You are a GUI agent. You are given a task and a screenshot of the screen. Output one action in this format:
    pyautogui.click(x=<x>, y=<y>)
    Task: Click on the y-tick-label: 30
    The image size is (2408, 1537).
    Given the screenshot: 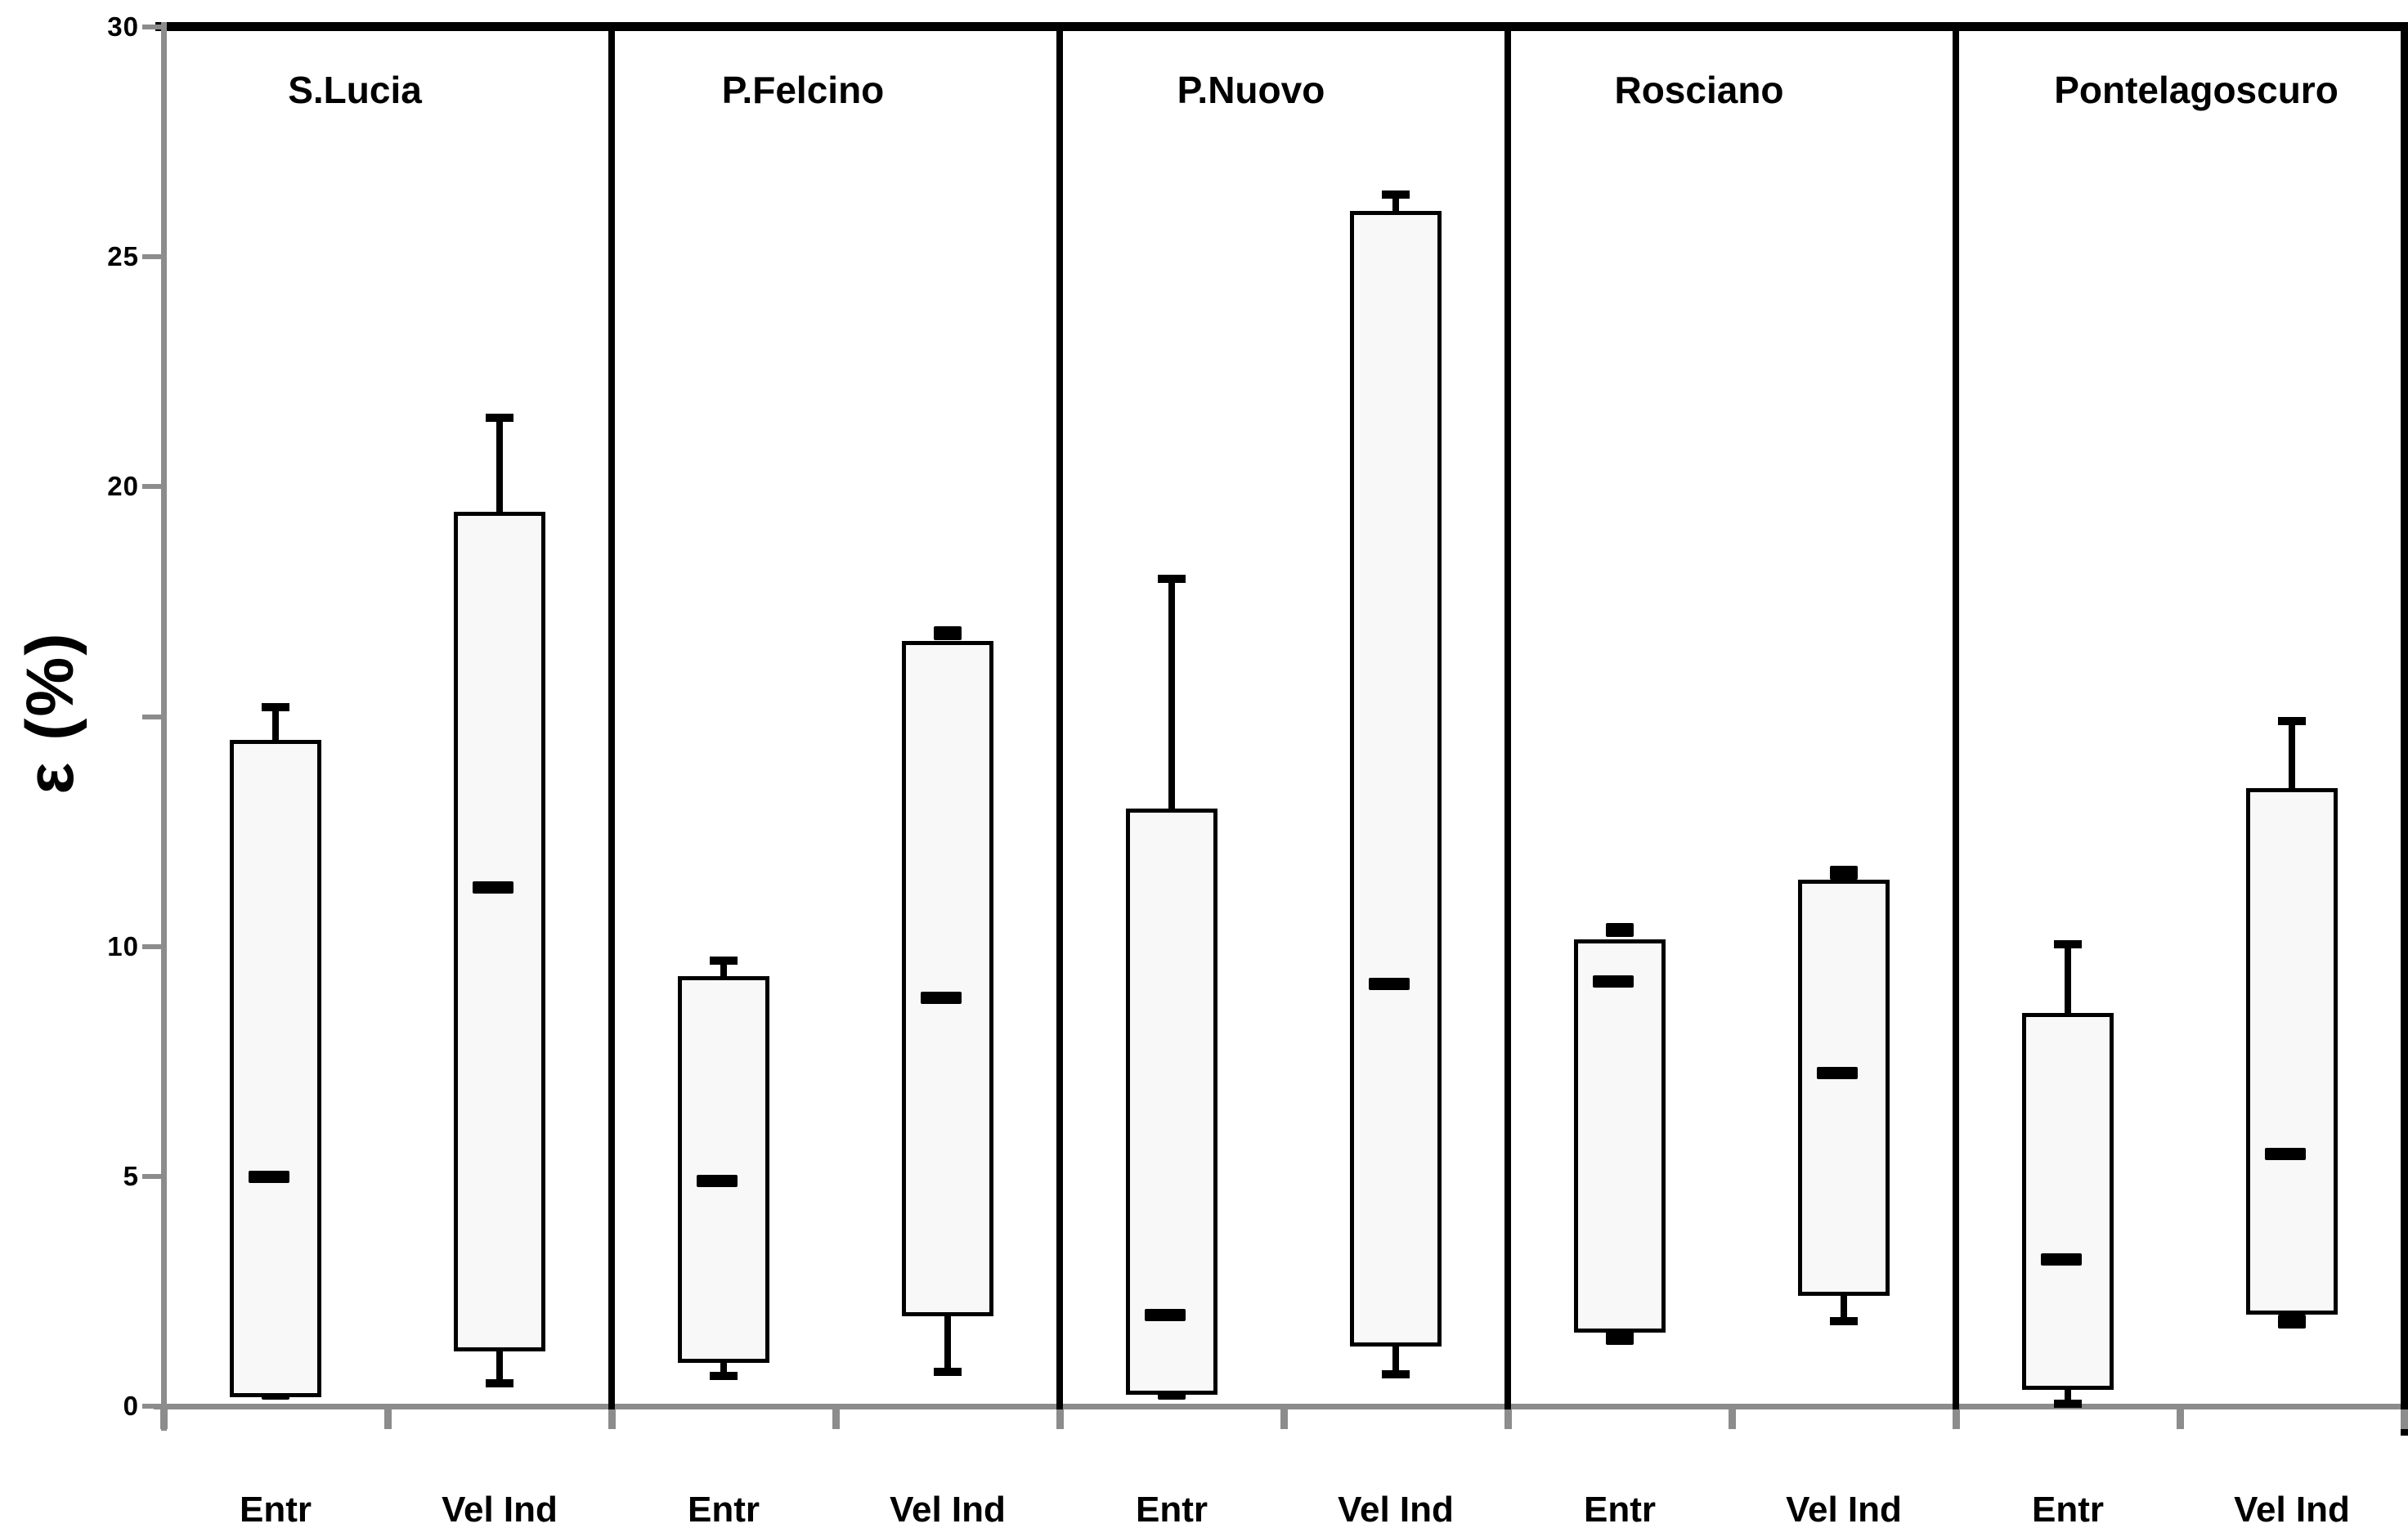 What is the action you would take?
    pyautogui.click(x=123, y=26)
    